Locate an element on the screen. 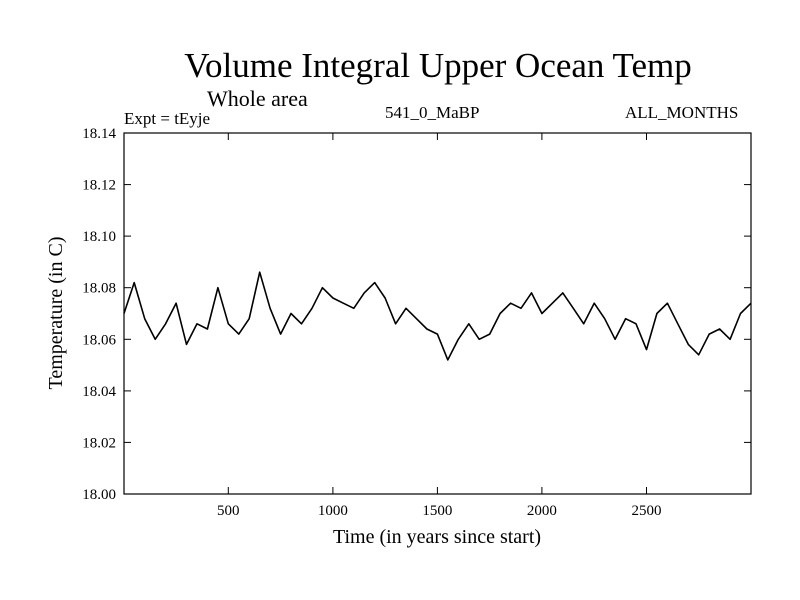 The width and height of the screenshot is (800, 600). period-label: 541_0_MaBP is located at coordinates (432, 112).